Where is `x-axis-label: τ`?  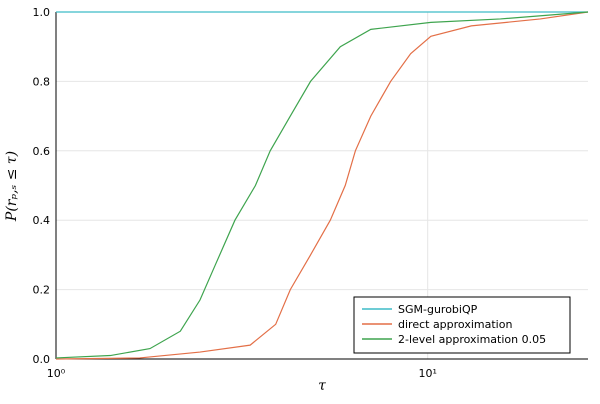
x-axis-label: τ is located at coordinates (322, 386).